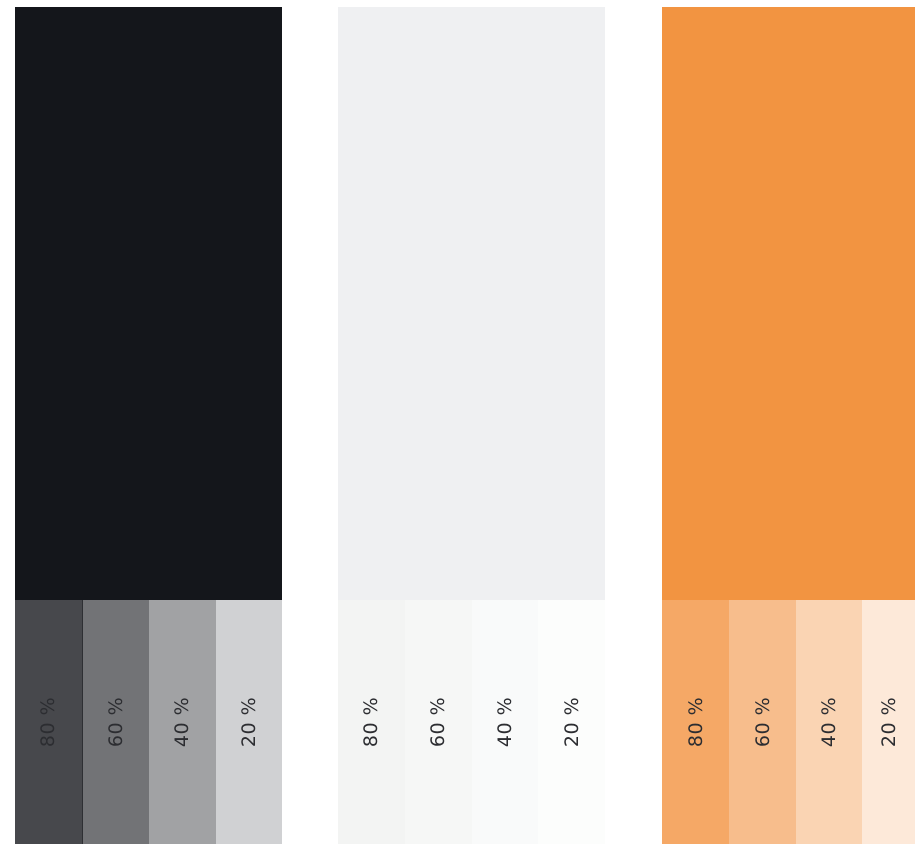 The image size is (915, 844). I want to click on tint-light-80: 80 %, so click(371, 722).